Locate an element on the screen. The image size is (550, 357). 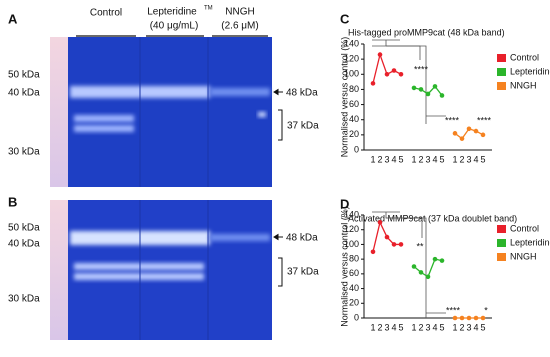
annotation: ** is located at coordinates (420, 246).